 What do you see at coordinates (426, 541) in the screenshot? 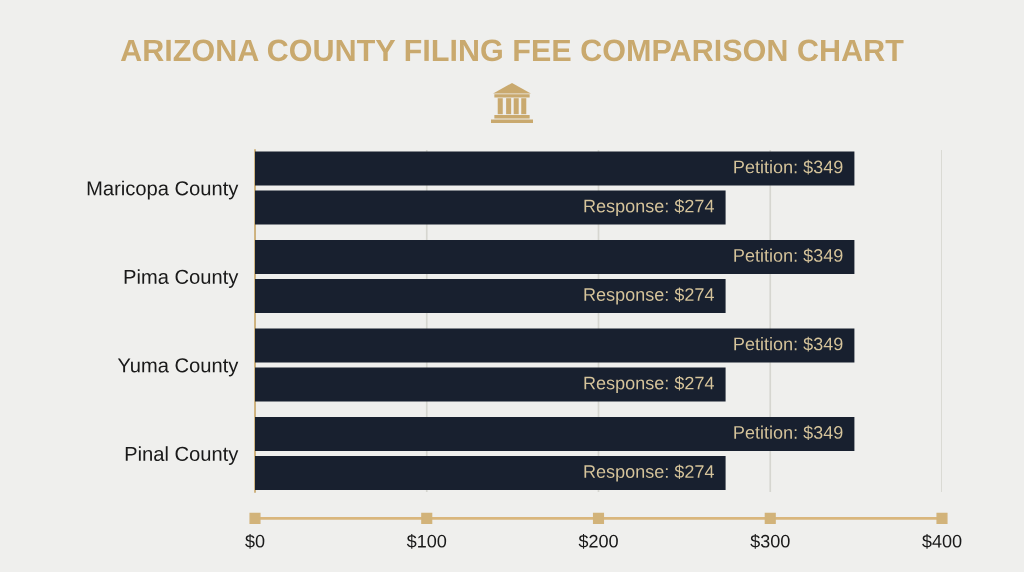
I see `x-tick-label: $100` at bounding box center [426, 541].